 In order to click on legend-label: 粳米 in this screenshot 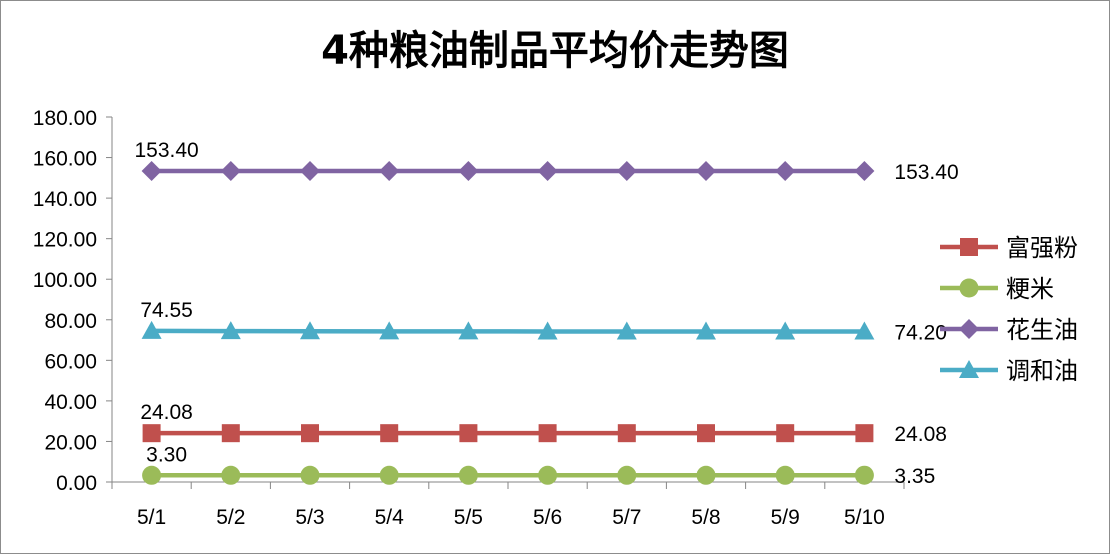, I will do `click(1030, 289)`.